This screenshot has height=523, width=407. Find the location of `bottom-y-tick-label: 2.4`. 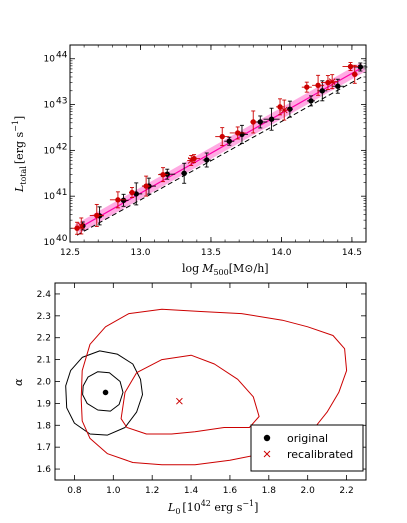

bottom-y-tick-label: 2.4 is located at coordinates (44, 295).